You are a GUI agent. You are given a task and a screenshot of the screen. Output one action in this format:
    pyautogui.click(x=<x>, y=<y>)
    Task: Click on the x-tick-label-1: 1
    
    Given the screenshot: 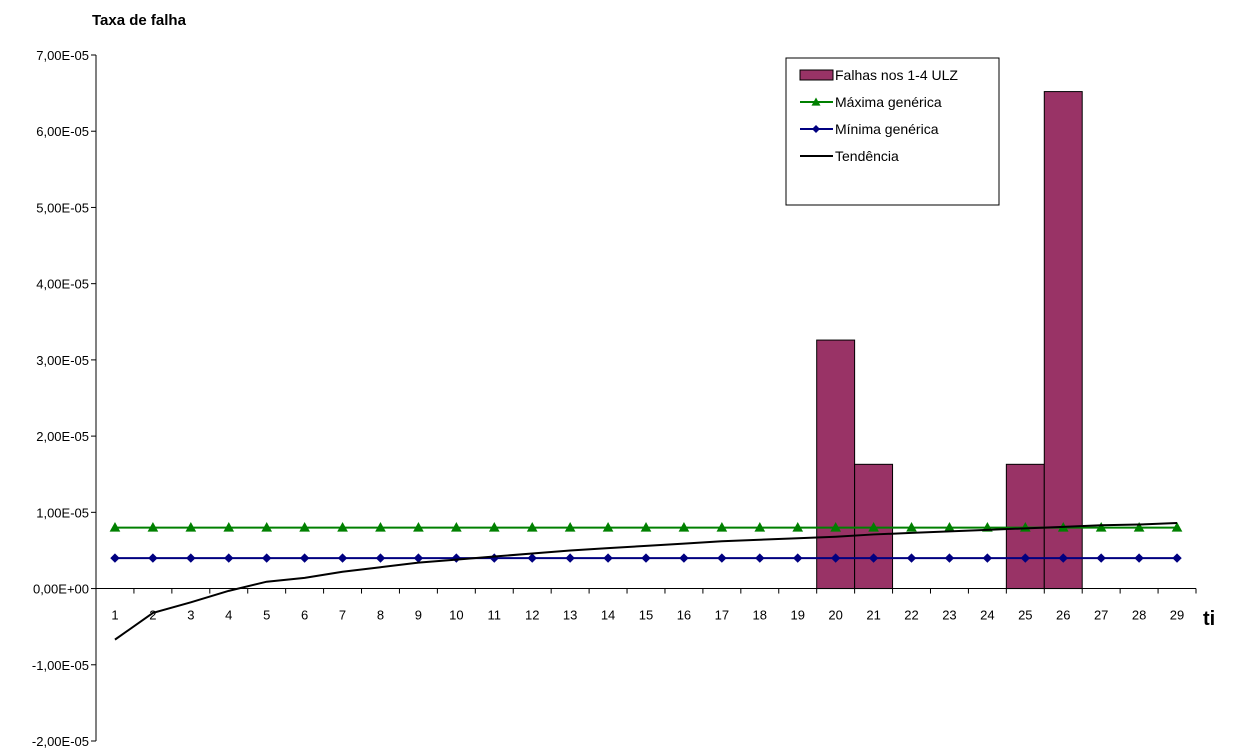 What is the action you would take?
    pyautogui.click(x=114, y=615)
    